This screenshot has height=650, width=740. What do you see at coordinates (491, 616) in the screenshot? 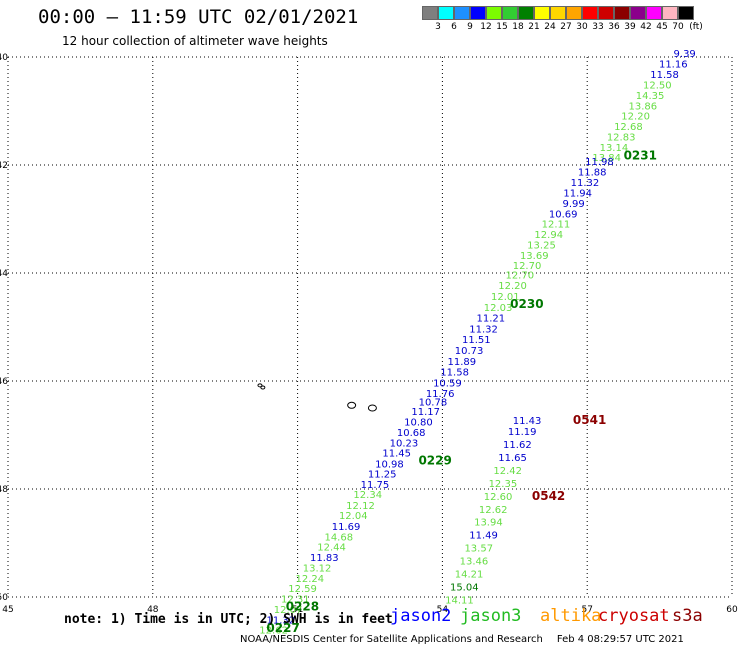
I see `satellite-legend-jason3: jason3` at bounding box center [491, 616].